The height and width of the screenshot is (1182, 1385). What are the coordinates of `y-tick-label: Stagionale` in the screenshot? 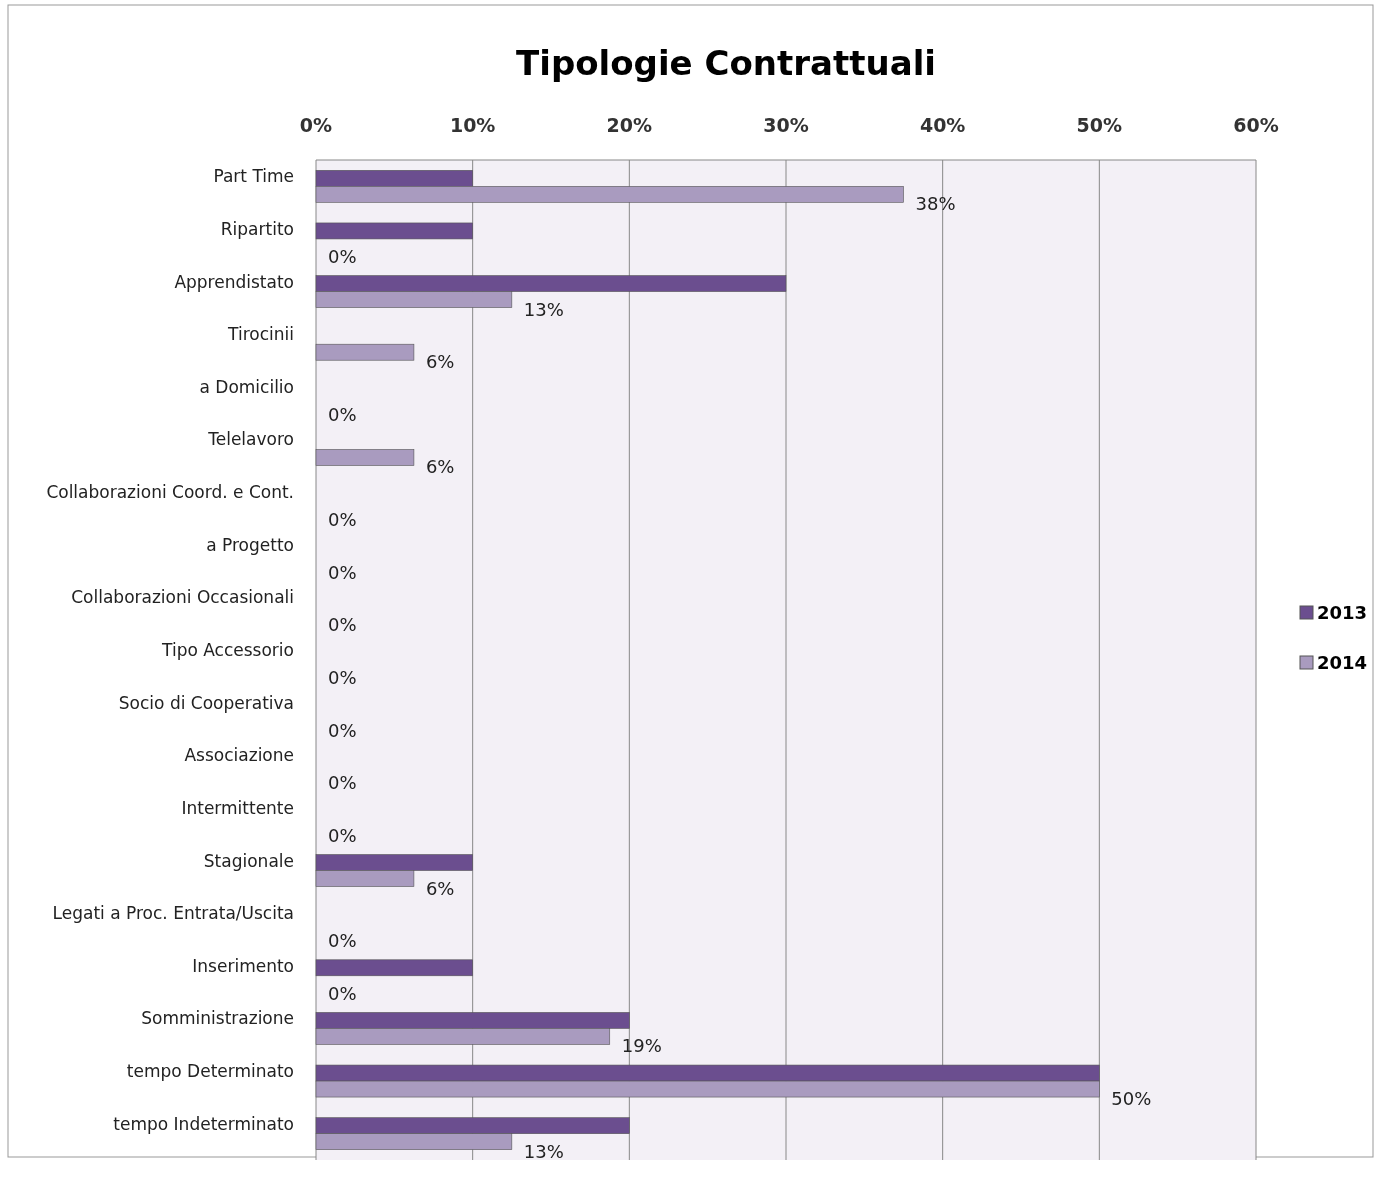 It's located at (248, 860).